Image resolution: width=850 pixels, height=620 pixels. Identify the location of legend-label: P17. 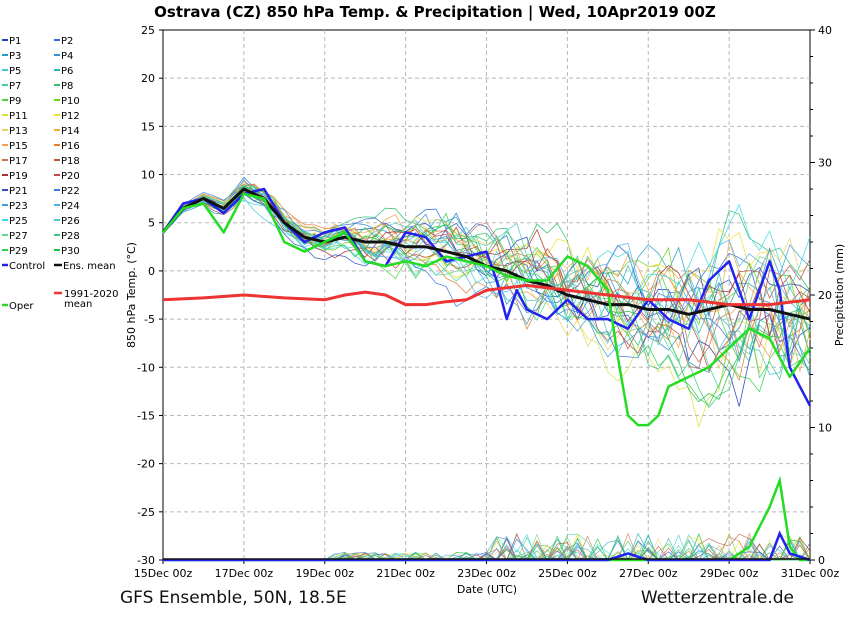
(18, 161).